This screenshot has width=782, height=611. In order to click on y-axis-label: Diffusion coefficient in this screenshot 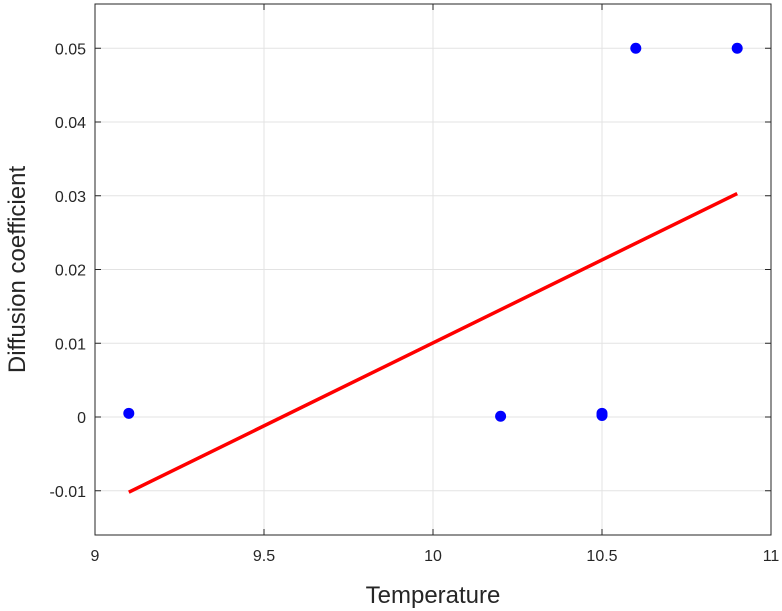, I will do `click(17, 270)`.